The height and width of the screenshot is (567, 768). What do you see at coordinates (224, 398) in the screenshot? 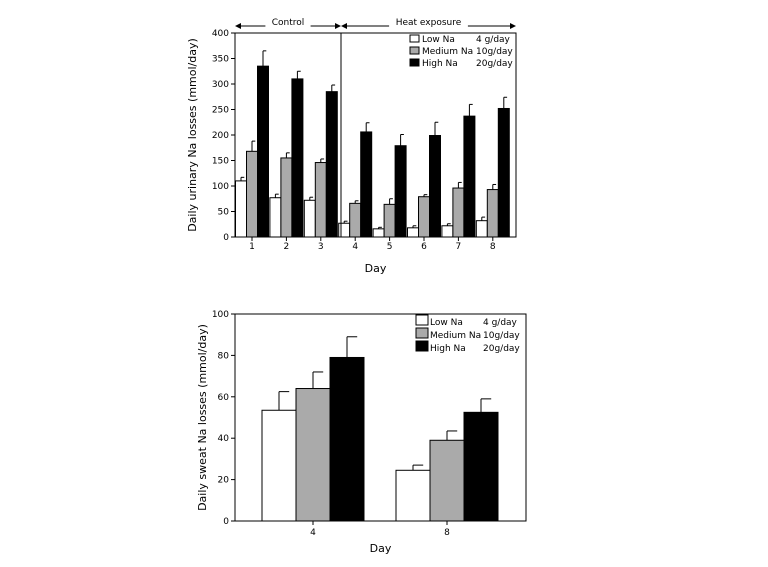
I see `y-tick-label: 60` at bounding box center [224, 398].